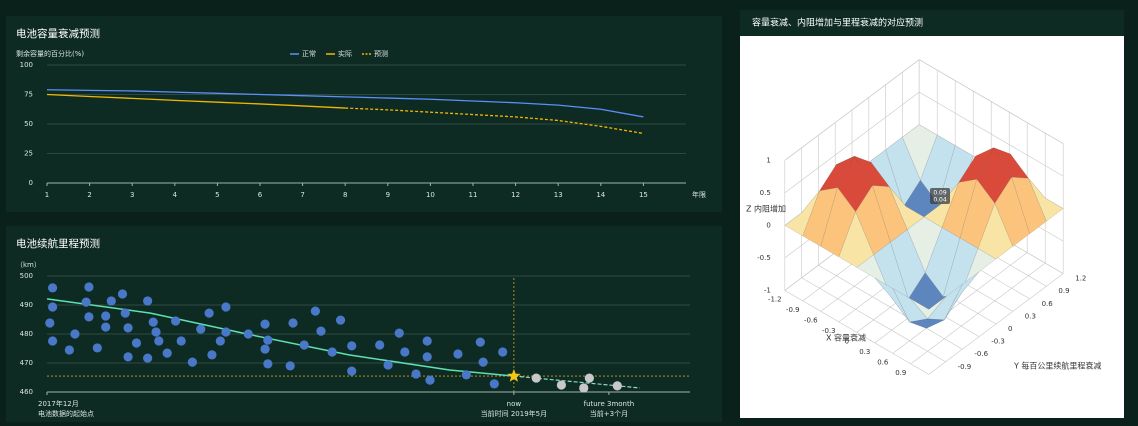  What do you see at coordinates (1057, 366) in the screenshot?
I see `y-axis-label: Y 每百公里续航里程衰减` at bounding box center [1057, 366].